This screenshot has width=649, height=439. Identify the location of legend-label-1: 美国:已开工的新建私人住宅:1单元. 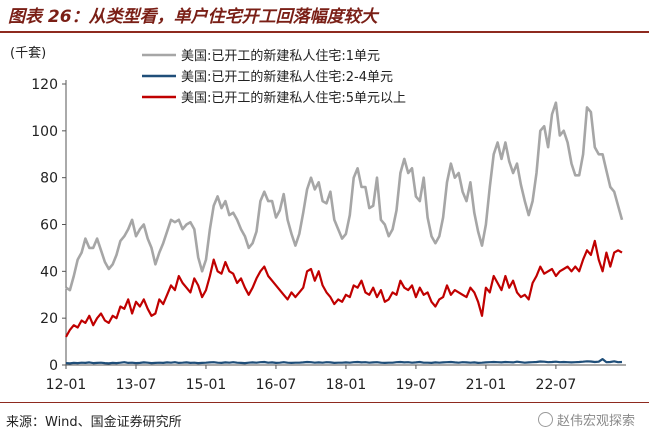
(280, 56).